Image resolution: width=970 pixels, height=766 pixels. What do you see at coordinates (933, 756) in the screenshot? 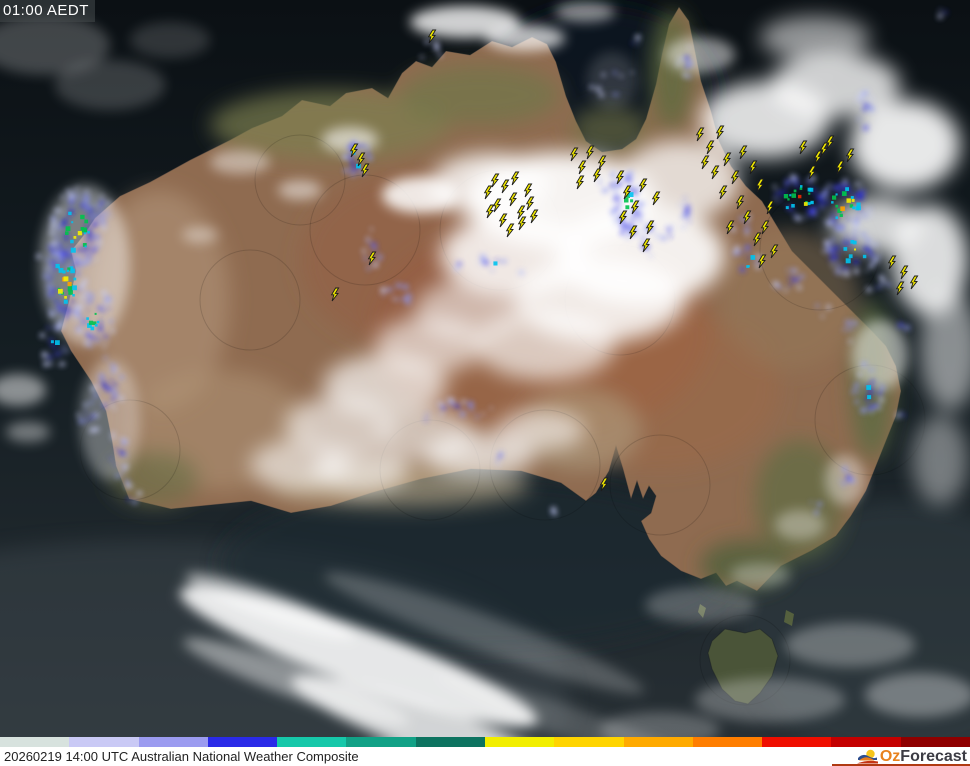
I see `logo-text-forecast: Forecast` at bounding box center [933, 756].